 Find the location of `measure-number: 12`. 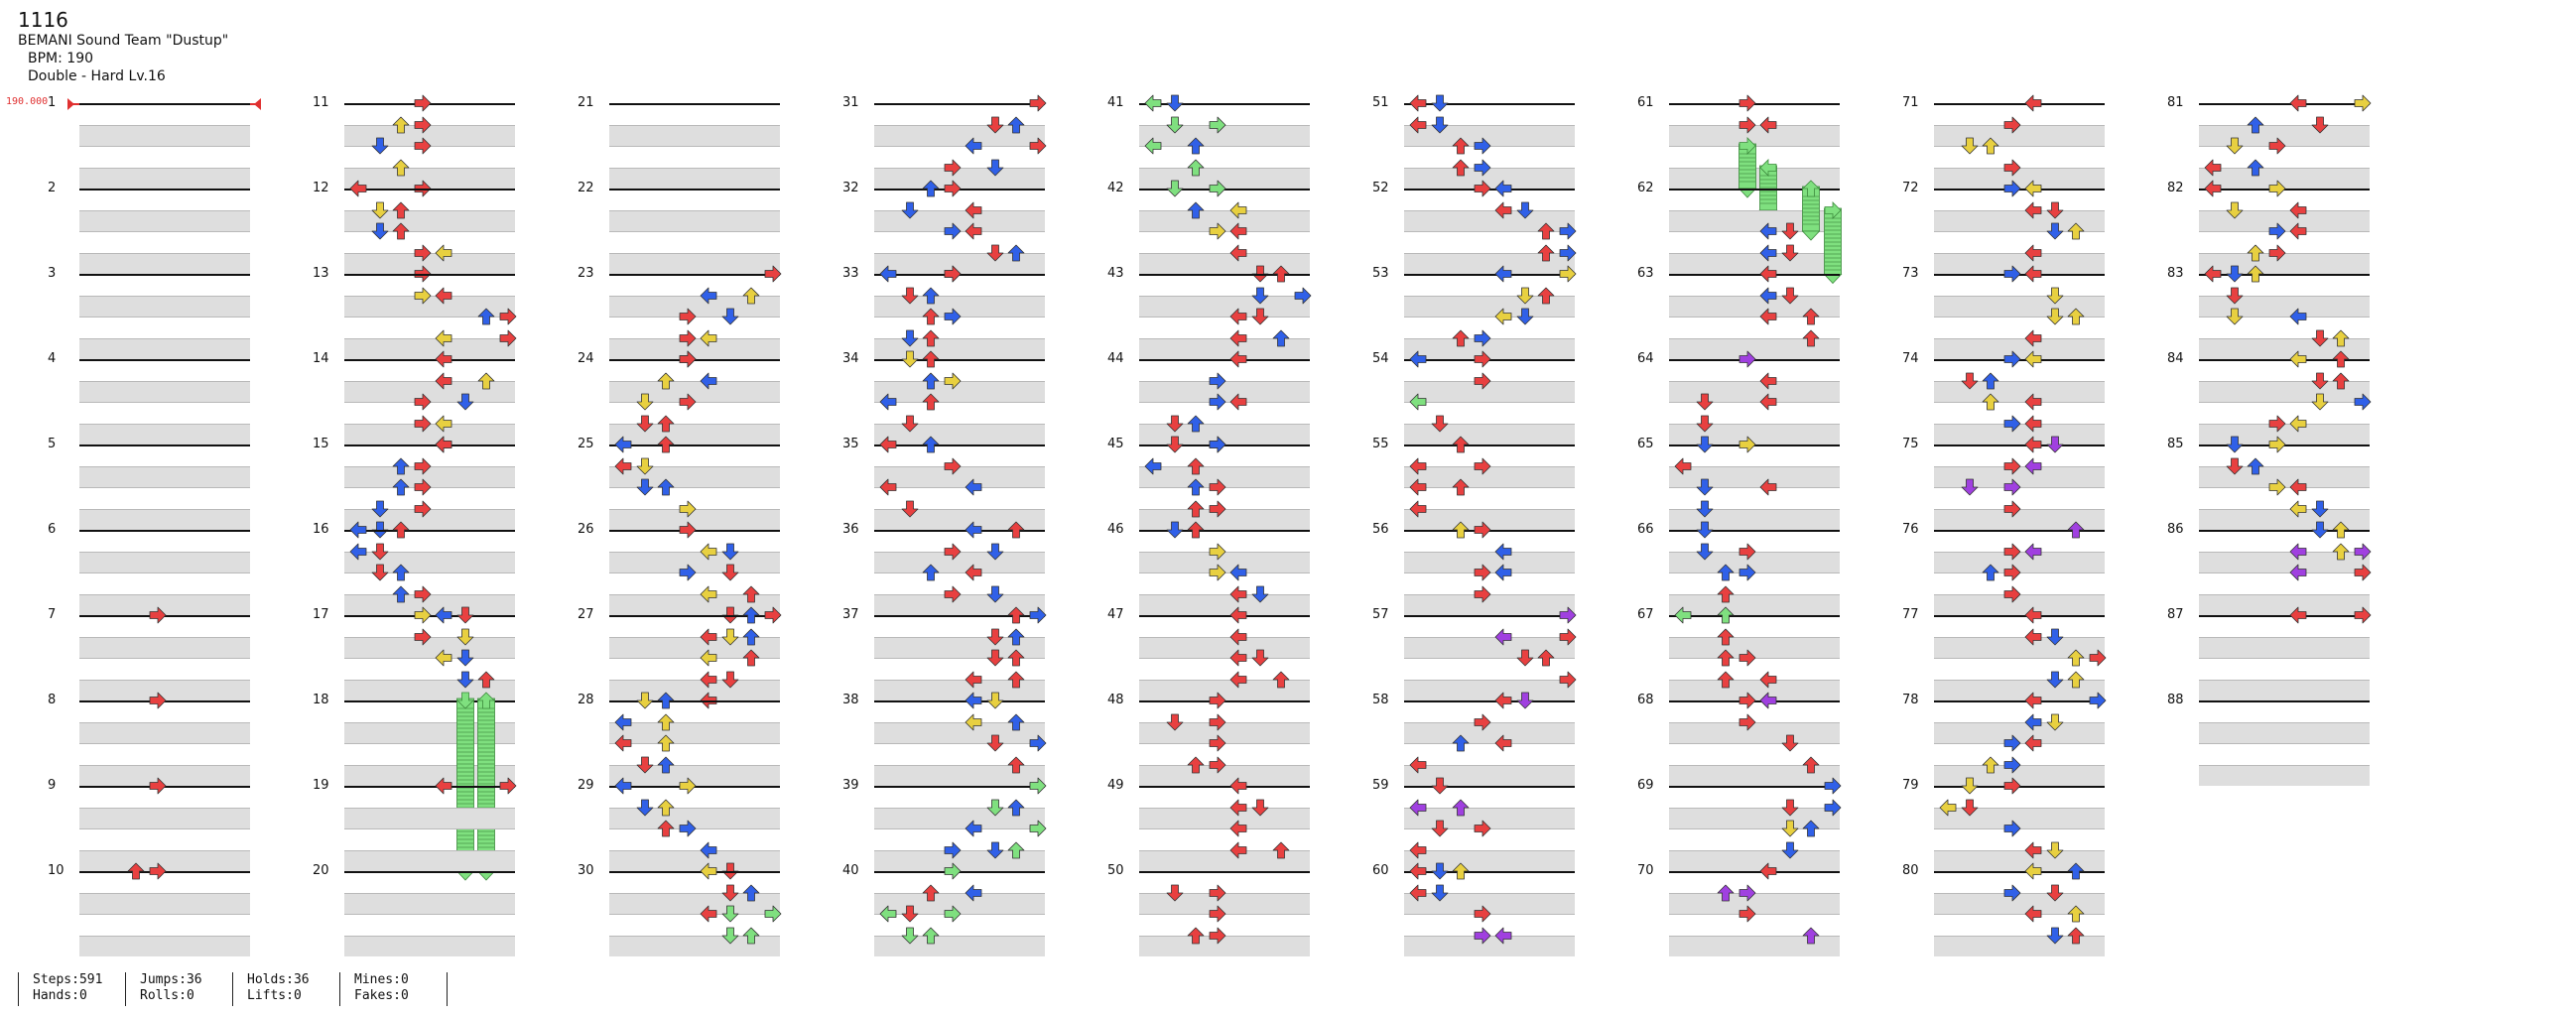

measure-number: 12 is located at coordinates (321, 188).